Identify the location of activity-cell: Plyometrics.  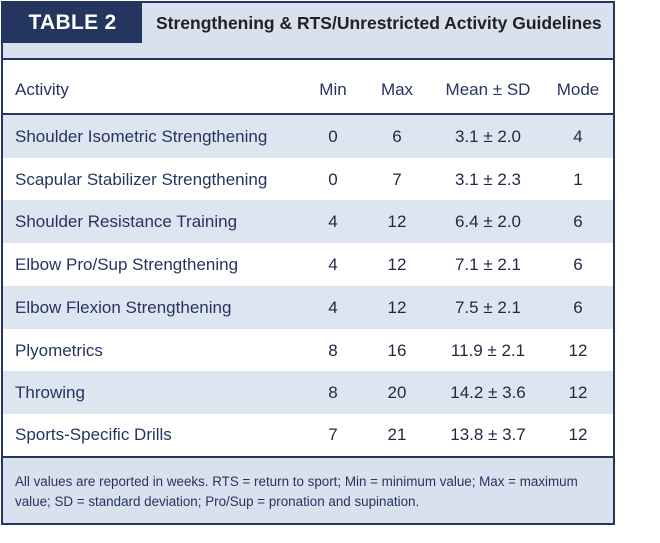
(59, 350).